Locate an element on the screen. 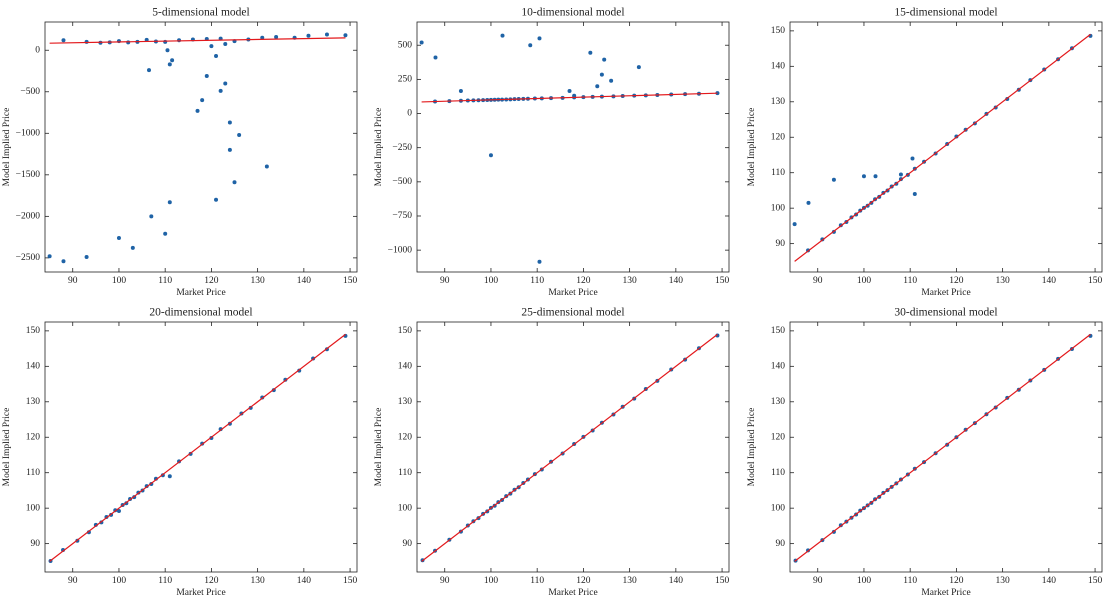 This screenshot has height=603, width=1104. y-tick-label: 500 is located at coordinates (405, 45).